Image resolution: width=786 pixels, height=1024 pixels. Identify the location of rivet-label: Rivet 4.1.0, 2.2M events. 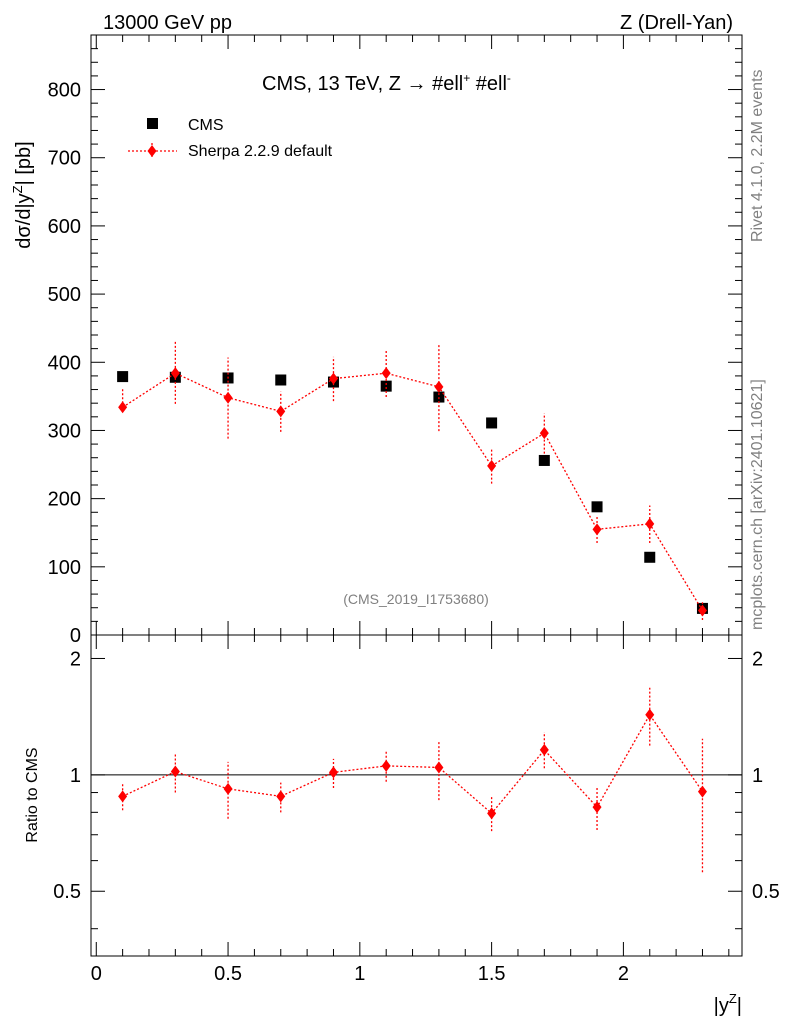
(757, 155).